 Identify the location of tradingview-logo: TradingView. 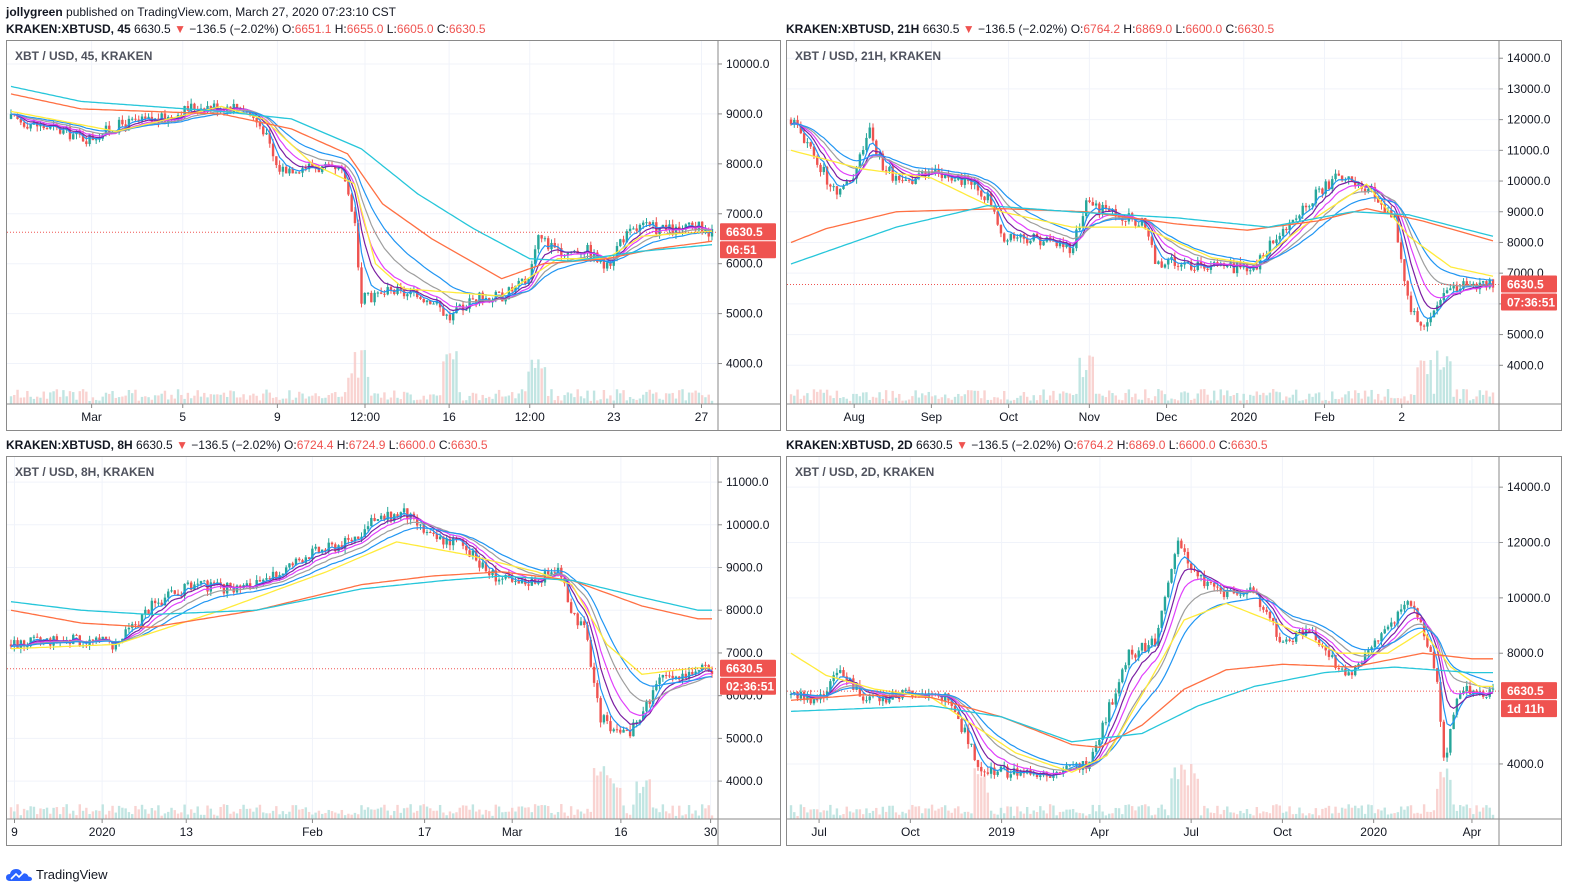
(57, 874).